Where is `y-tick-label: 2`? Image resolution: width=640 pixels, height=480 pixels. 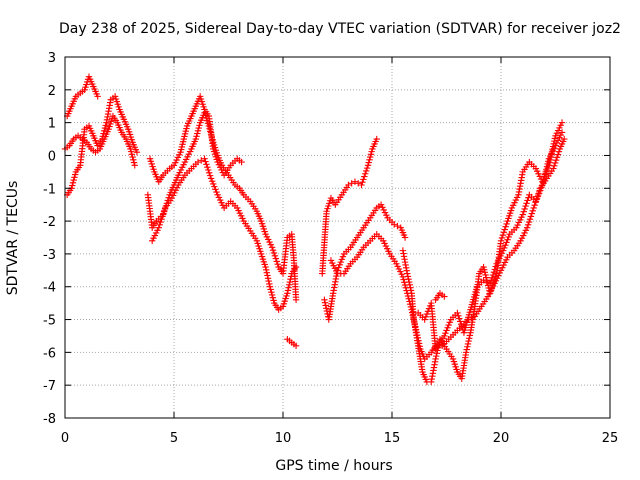 y-tick-label: 2 is located at coordinates (52, 91).